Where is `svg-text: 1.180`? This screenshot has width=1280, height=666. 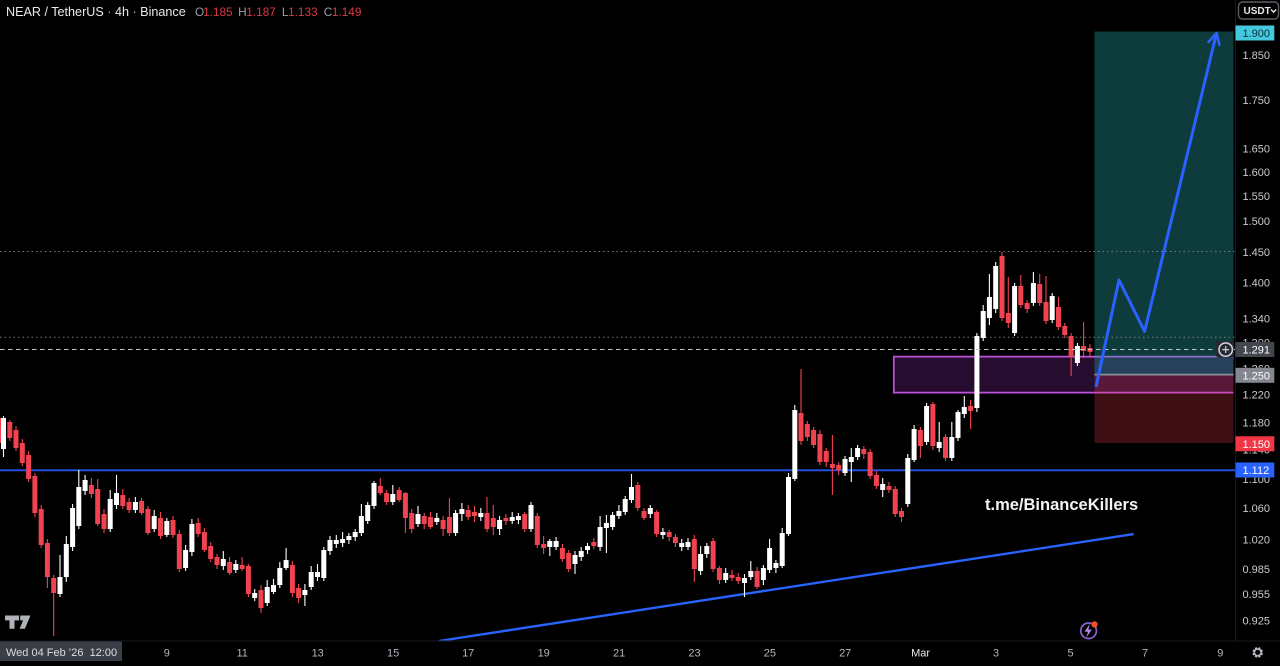
svg-text: 1.180 is located at coordinates (1257, 423).